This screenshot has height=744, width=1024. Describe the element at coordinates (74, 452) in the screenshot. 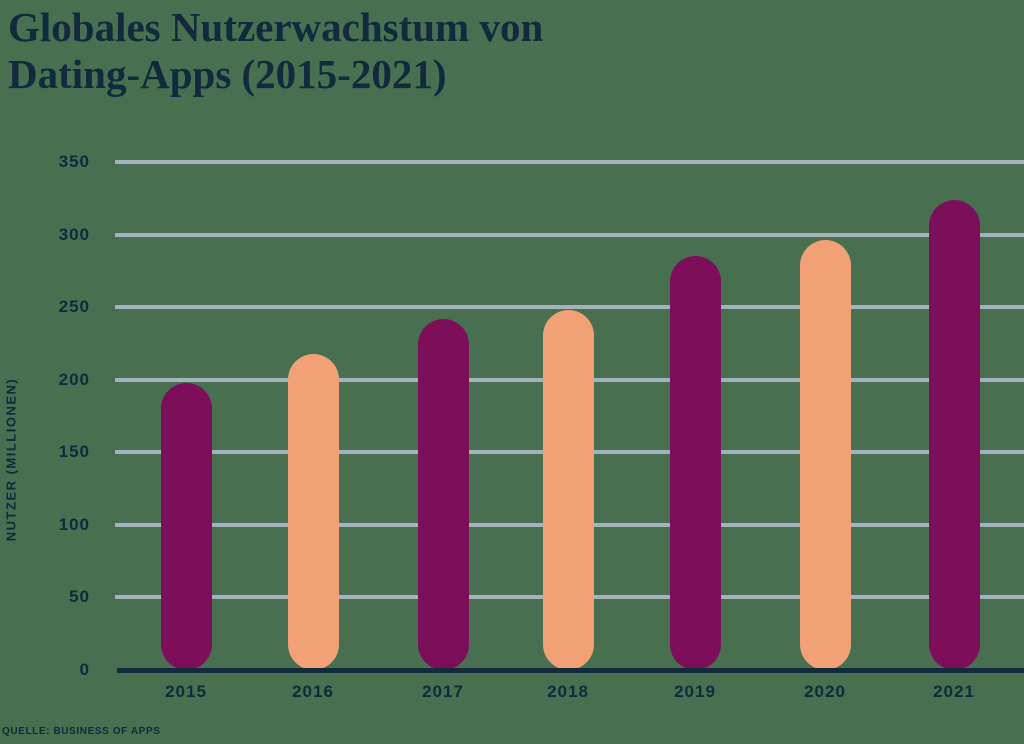

I see `y-tick-label-150: 150` at that location.